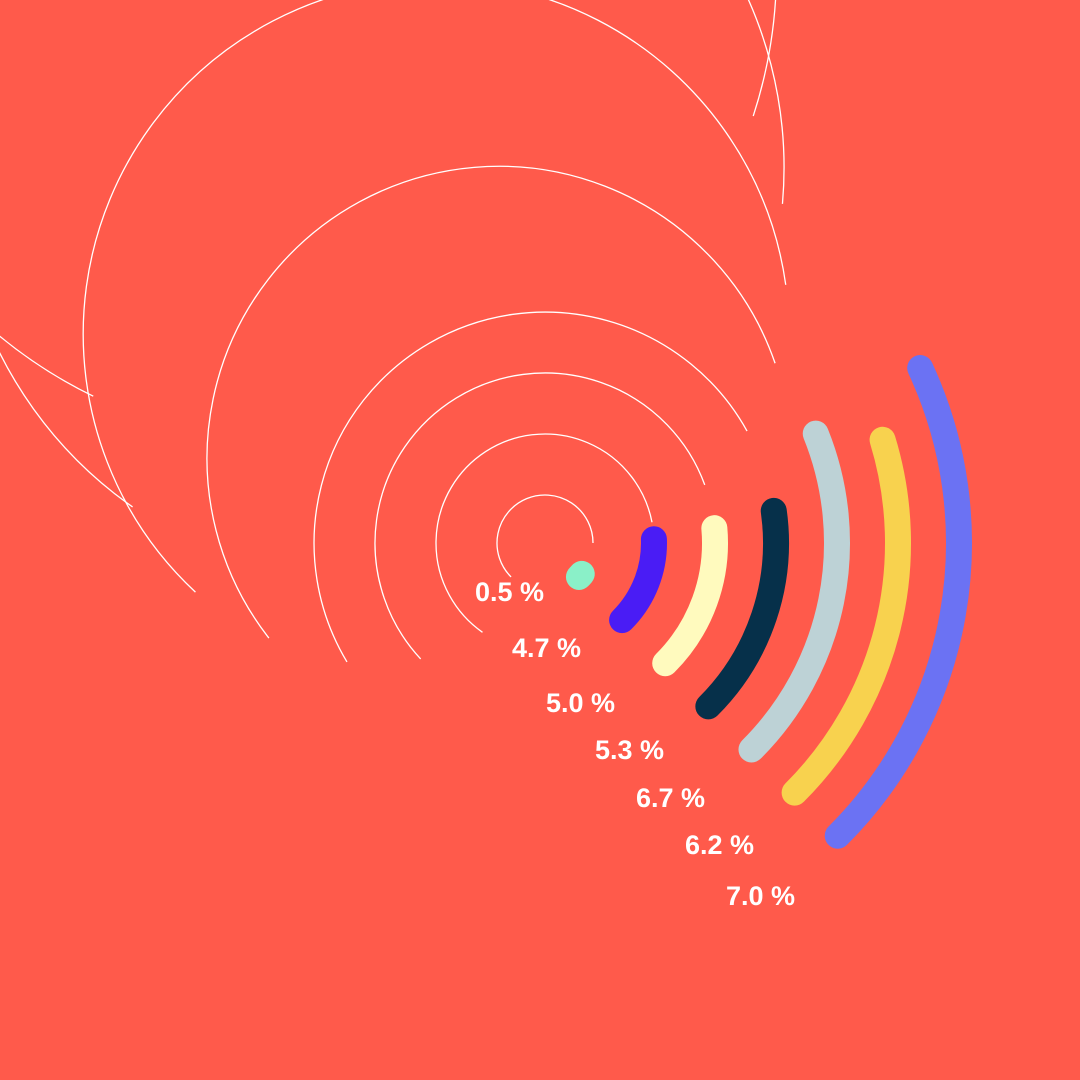 Image resolution: width=1080 pixels, height=1080 pixels. Describe the element at coordinates (670, 798) in the screenshot. I see `value-label: 6.7 %` at that location.